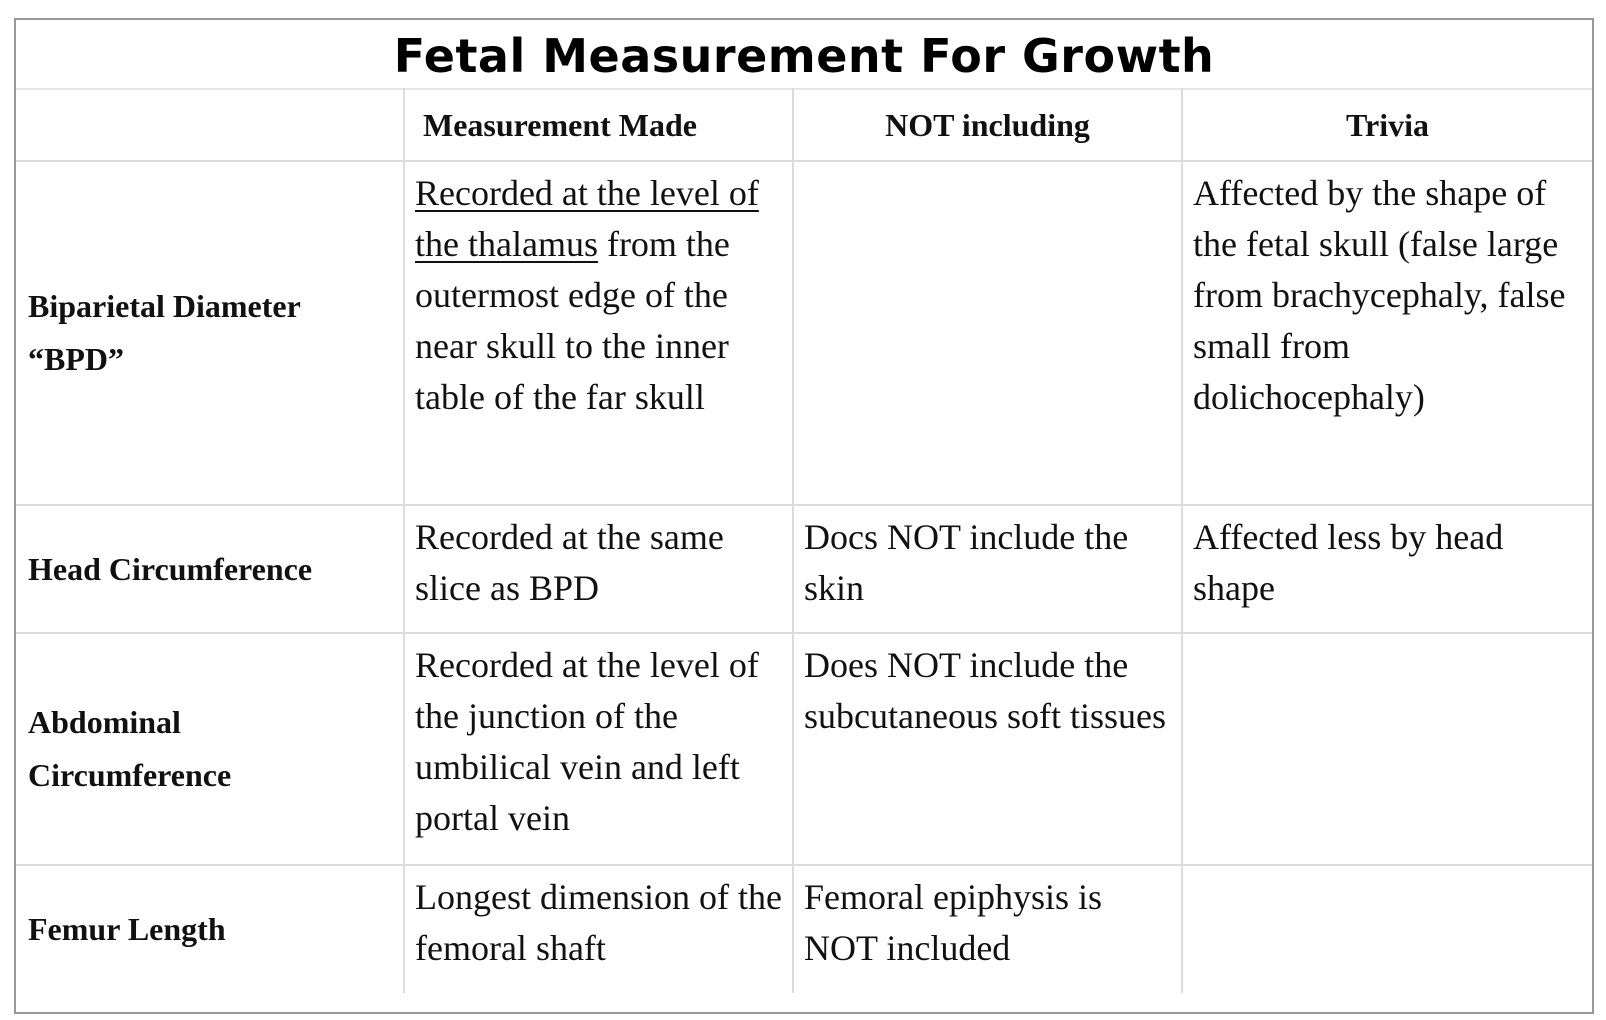 This screenshot has width=1606, height=1020. Describe the element at coordinates (210, 125) in the screenshot. I see `header-empty-cell` at that location.